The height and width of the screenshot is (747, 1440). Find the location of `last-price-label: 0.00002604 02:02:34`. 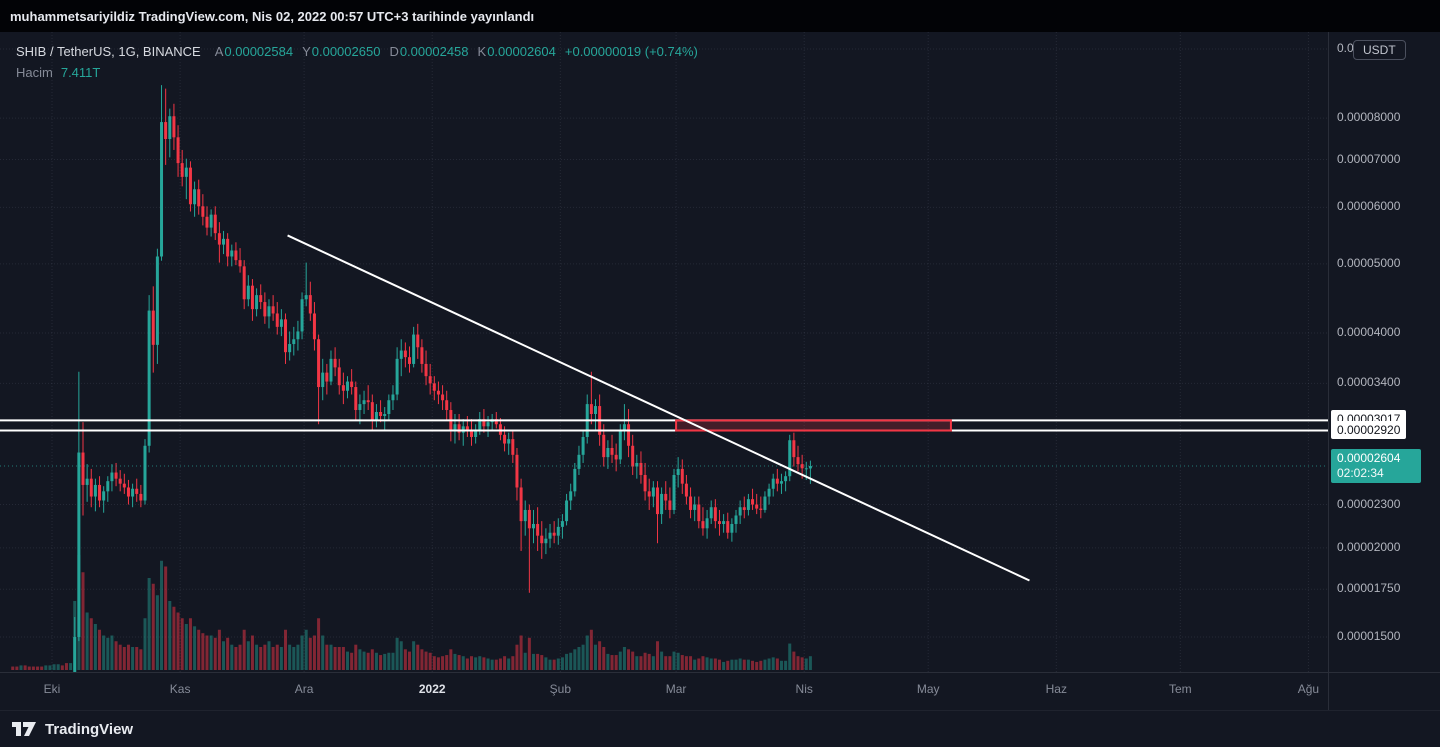

last-price-label: 0.00002604 02:02:34 is located at coordinates (1376, 466).